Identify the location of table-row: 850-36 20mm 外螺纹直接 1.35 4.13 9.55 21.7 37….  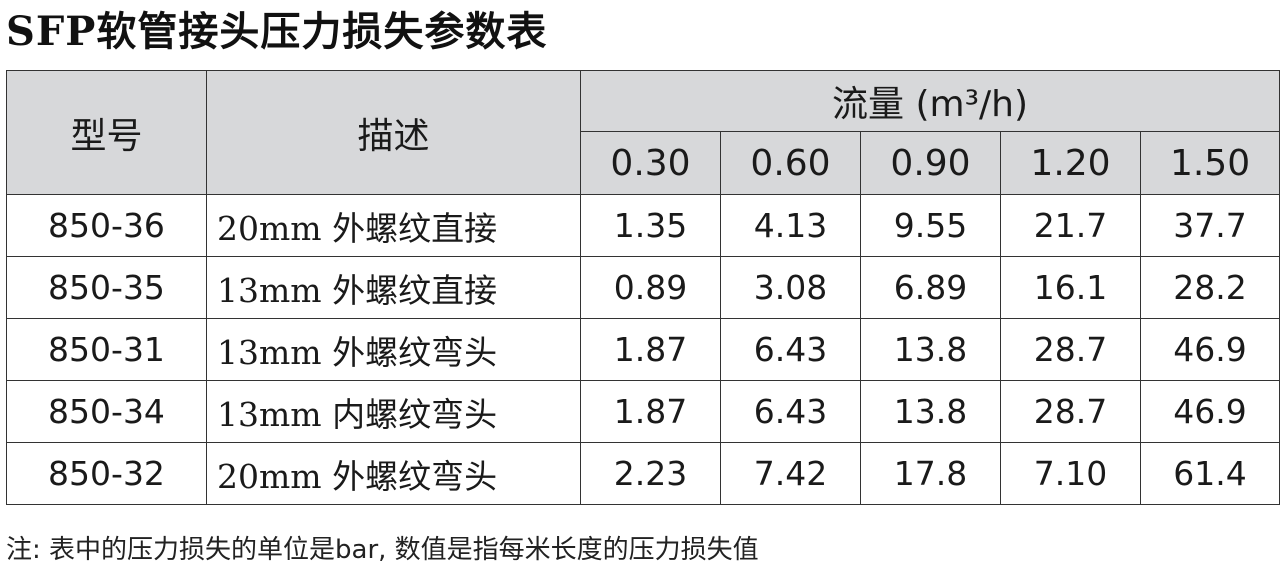
(643, 225).